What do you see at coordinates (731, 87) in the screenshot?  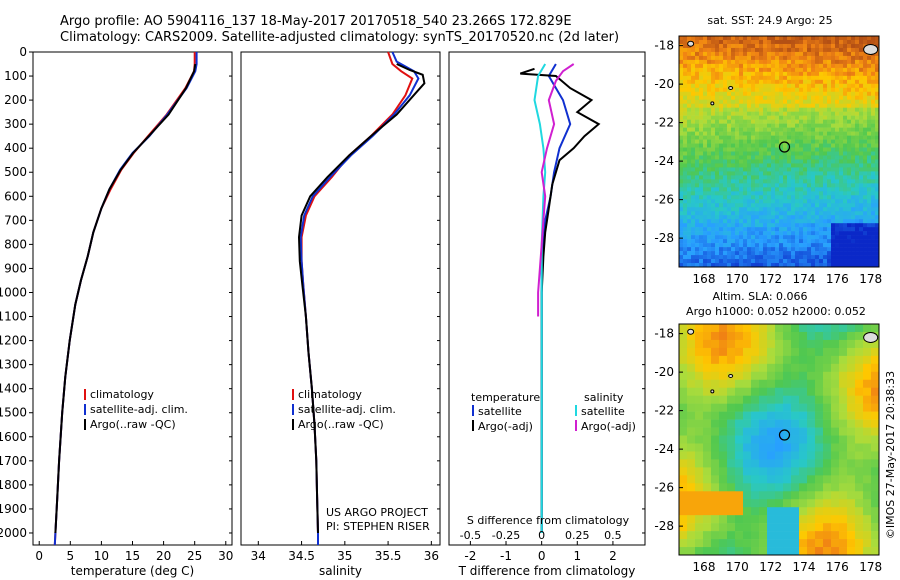 I see `island-shape` at bounding box center [731, 87].